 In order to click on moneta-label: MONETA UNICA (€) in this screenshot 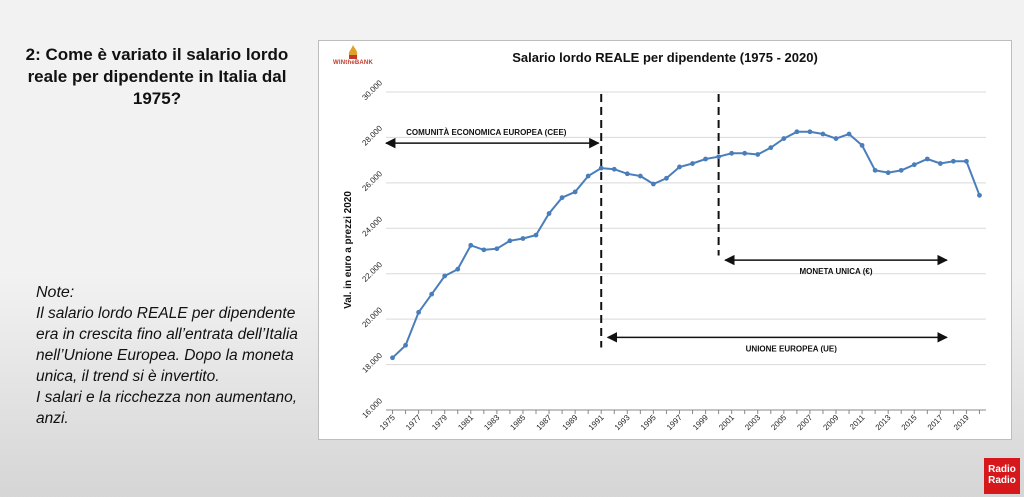, I will do `click(835, 271)`.